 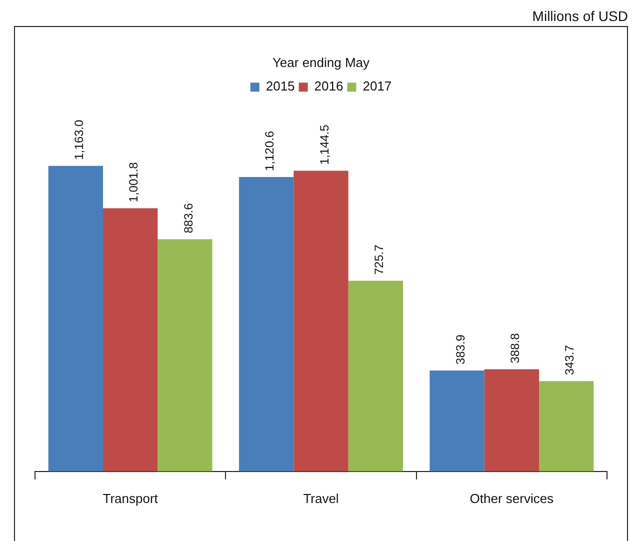 What do you see at coordinates (460, 349) in the screenshot?
I see `data-label: 383.9` at bounding box center [460, 349].